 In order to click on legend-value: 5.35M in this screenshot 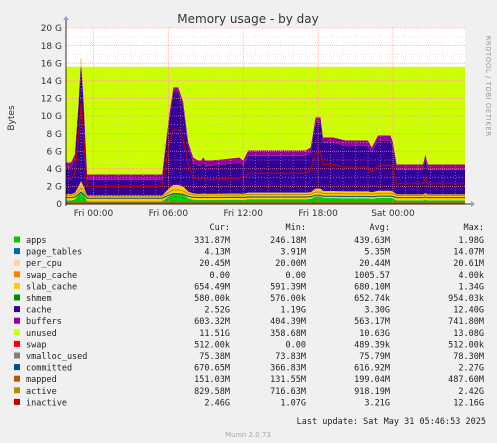, I will do `click(377, 253)`.